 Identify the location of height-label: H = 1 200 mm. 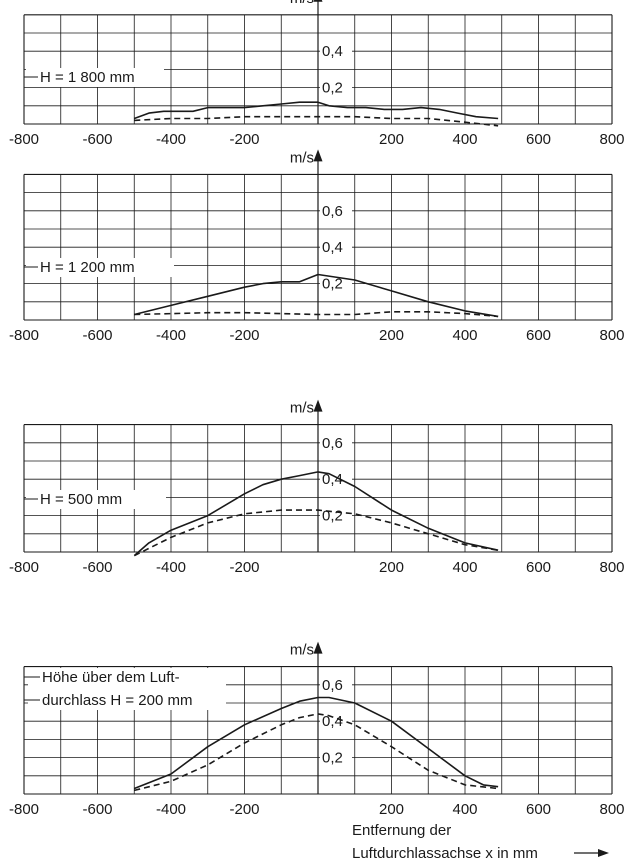
(87, 267).